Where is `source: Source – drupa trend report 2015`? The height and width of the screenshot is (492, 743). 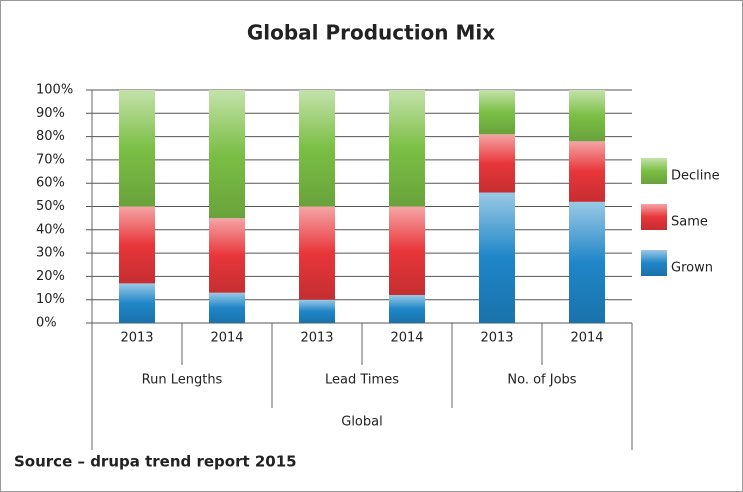 source: Source – drupa trend report 2015 is located at coordinates (155, 462).